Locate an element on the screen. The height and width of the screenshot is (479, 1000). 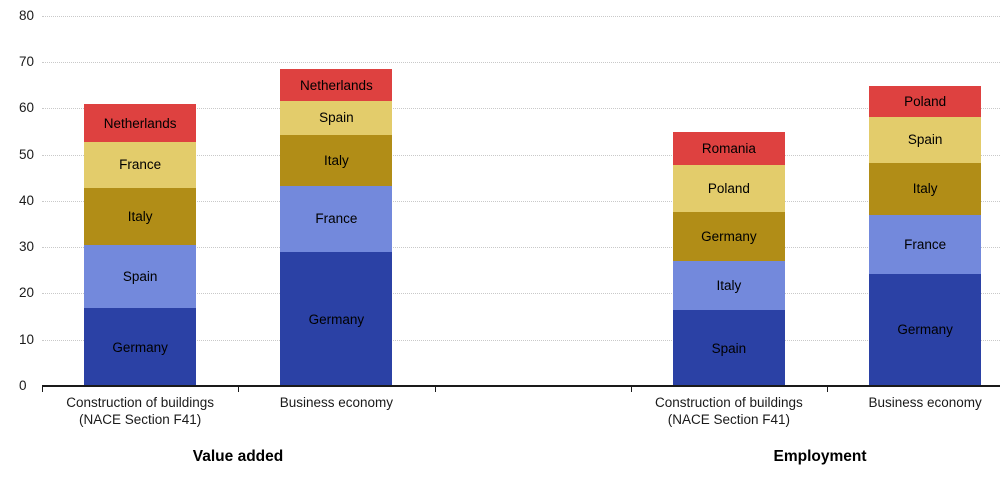
y-axis-tick-label: 20 is located at coordinates (27, 293).